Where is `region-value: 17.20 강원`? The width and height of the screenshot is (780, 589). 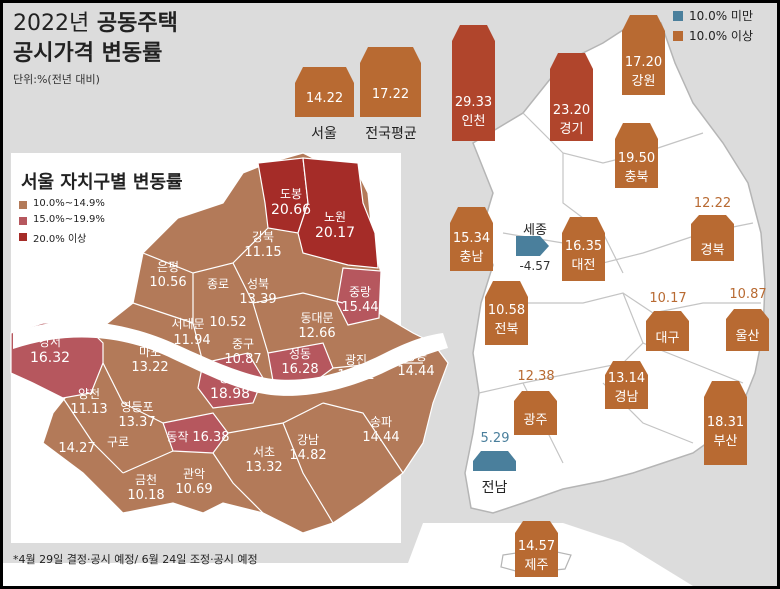
region-value: 17.20 강원 is located at coordinates (643, 72).